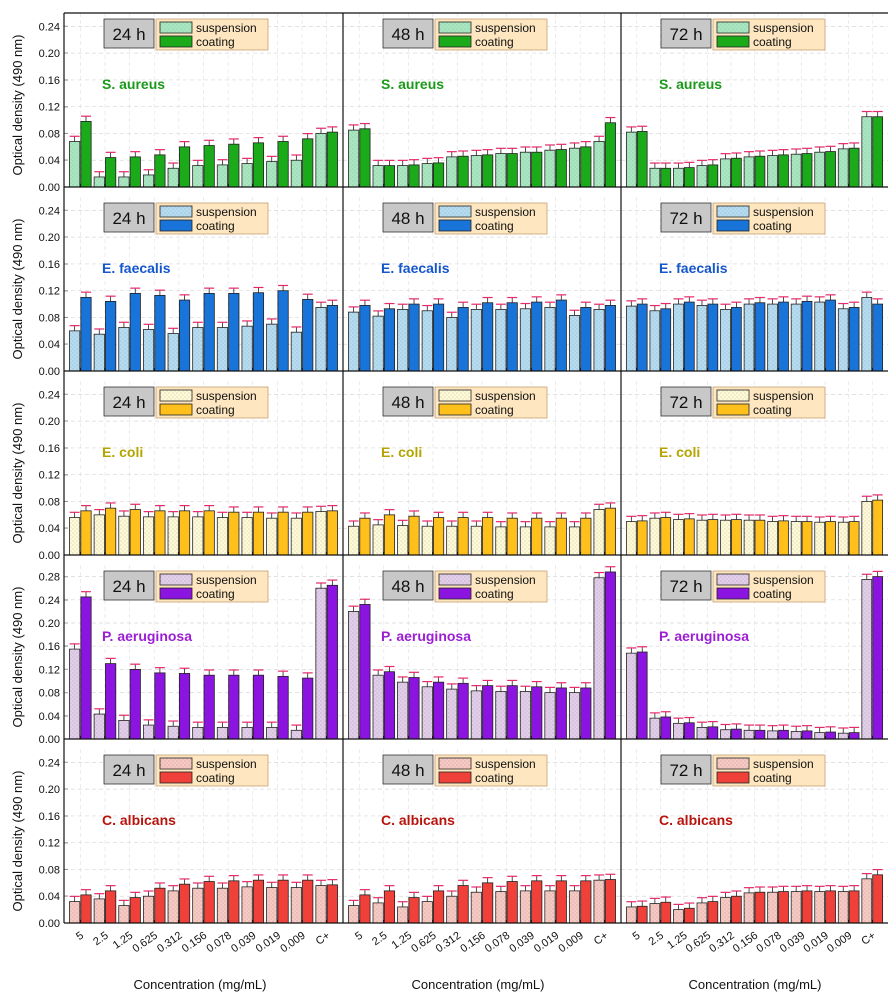  What do you see at coordinates (49, 238) in the screenshot?
I see `y-tick-label: 0.20` at bounding box center [49, 238].